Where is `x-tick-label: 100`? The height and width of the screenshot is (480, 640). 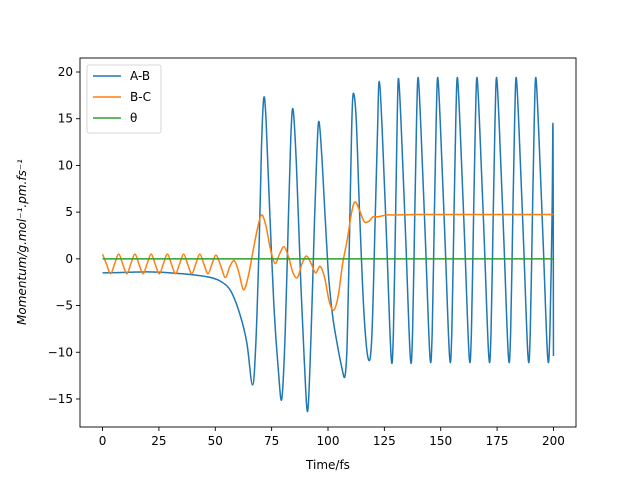 x-tick-label: 100 is located at coordinates (328, 441).